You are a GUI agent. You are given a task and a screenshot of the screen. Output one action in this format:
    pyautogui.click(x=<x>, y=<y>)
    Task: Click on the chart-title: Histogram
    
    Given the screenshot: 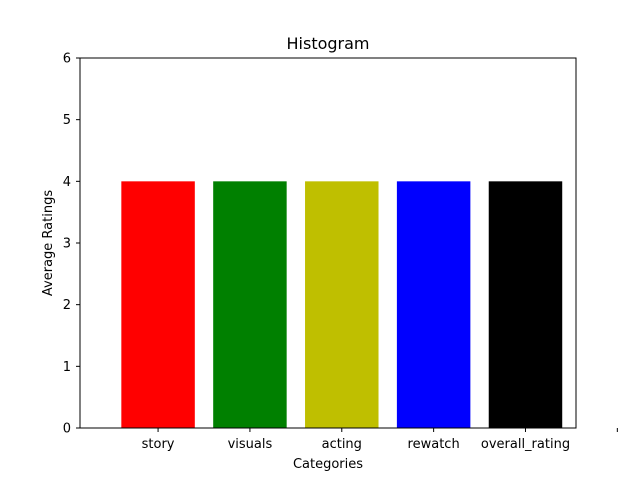 What is the action you would take?
    pyautogui.click(x=328, y=43)
    